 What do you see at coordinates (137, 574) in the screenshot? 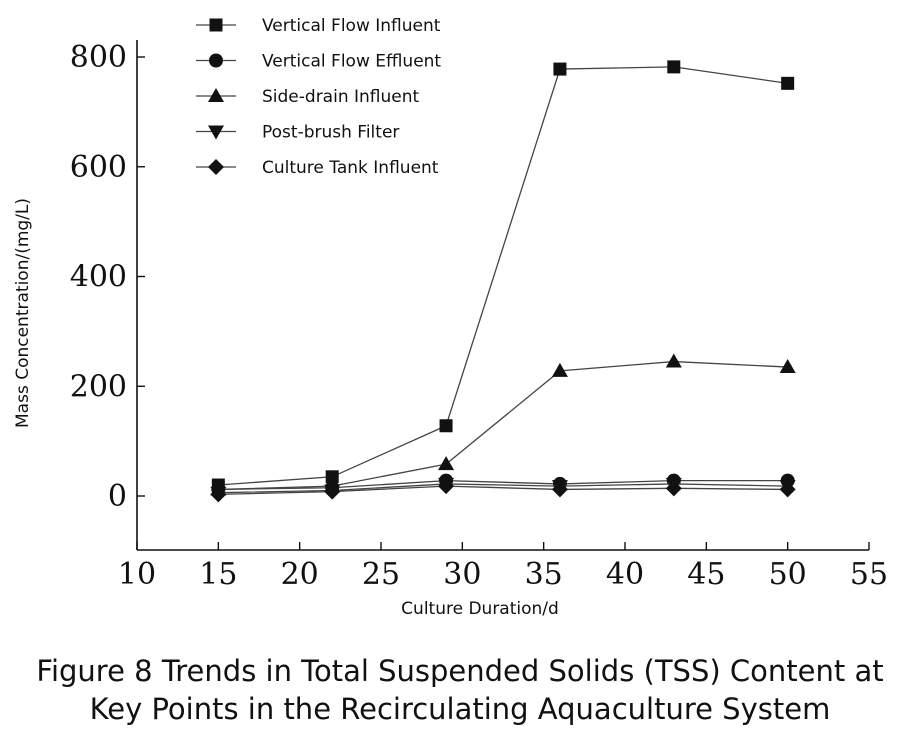
I see `x-tick-label: 10` at bounding box center [137, 574].